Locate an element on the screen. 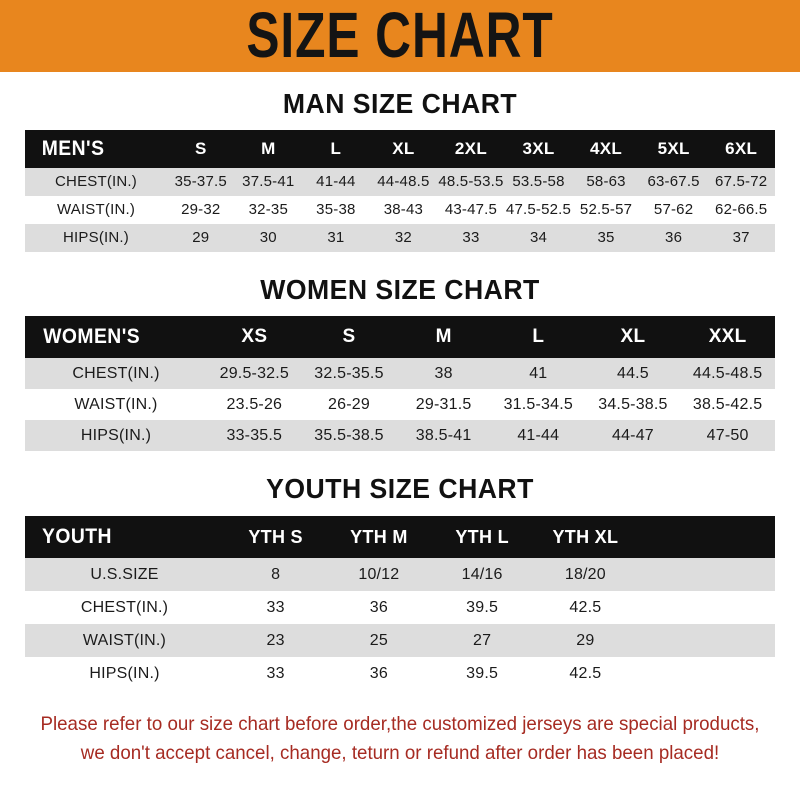 Image resolution: width=800 pixels, height=800 pixels. man-table-header-row: MEN'S S M L XL 2XL 3XL 4XL 5XL 6XL is located at coordinates (400, 149).